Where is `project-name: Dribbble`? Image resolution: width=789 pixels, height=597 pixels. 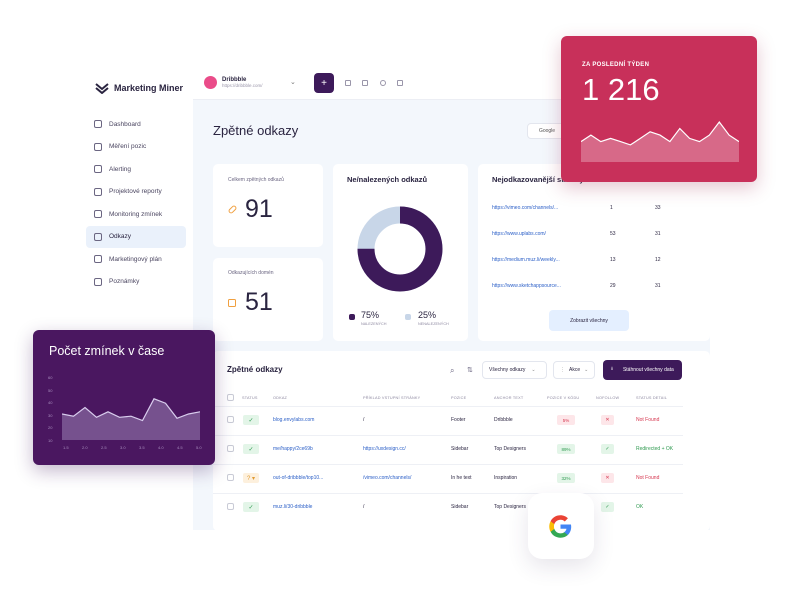 project-name: Dribbble is located at coordinates (234, 80).